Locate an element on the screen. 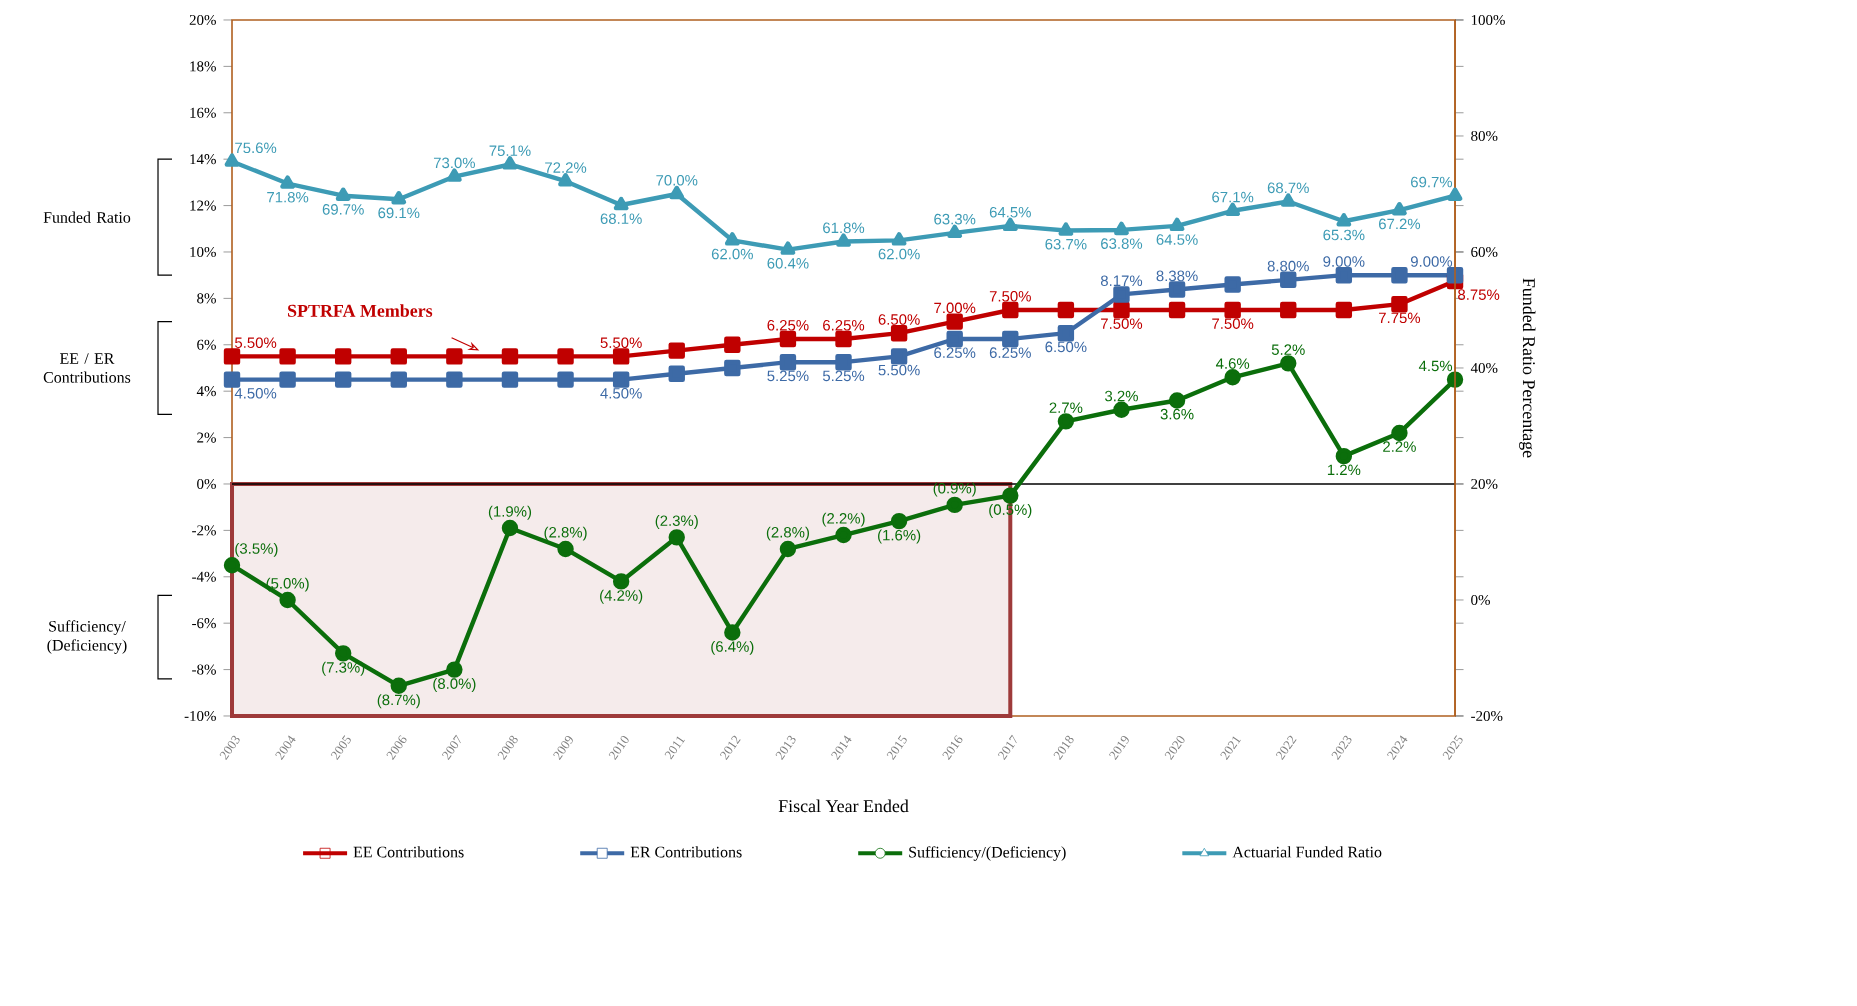 The image size is (1857, 1006). data-label: 75.1% is located at coordinates (510, 150).